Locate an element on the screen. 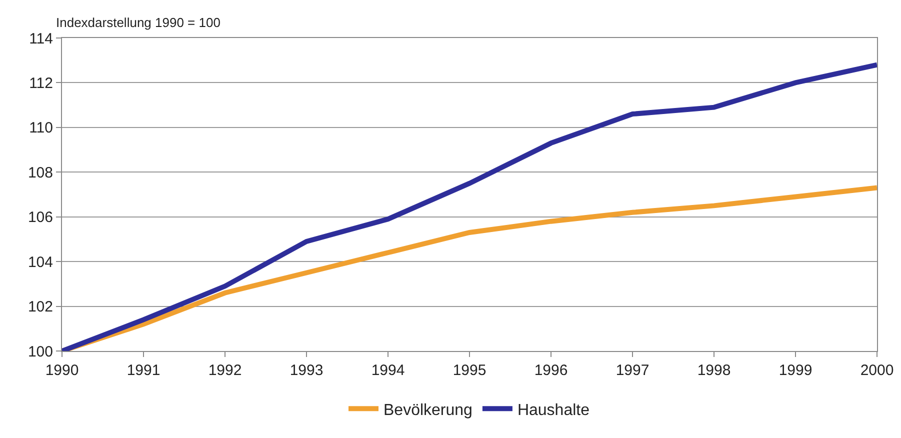 The image size is (901, 438). x-tick-label: 1994 is located at coordinates (388, 370).